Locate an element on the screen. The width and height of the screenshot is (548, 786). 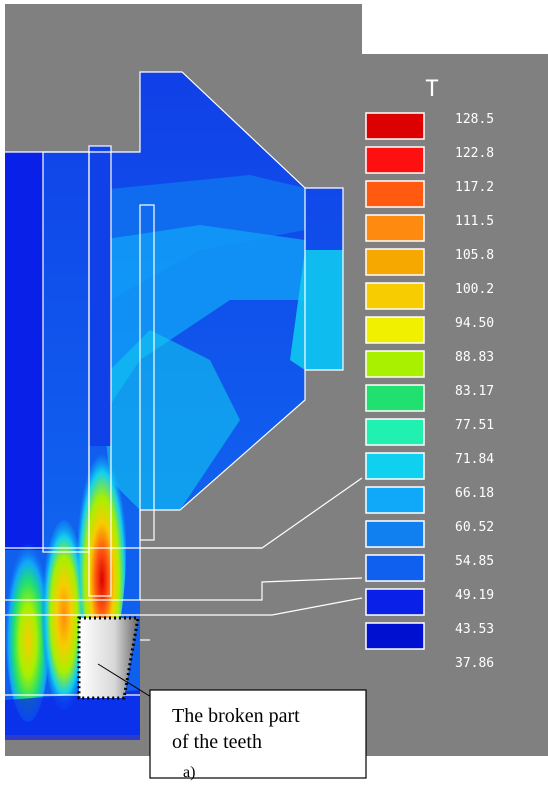
legend-value-label: 71.84 is located at coordinates (474, 459).